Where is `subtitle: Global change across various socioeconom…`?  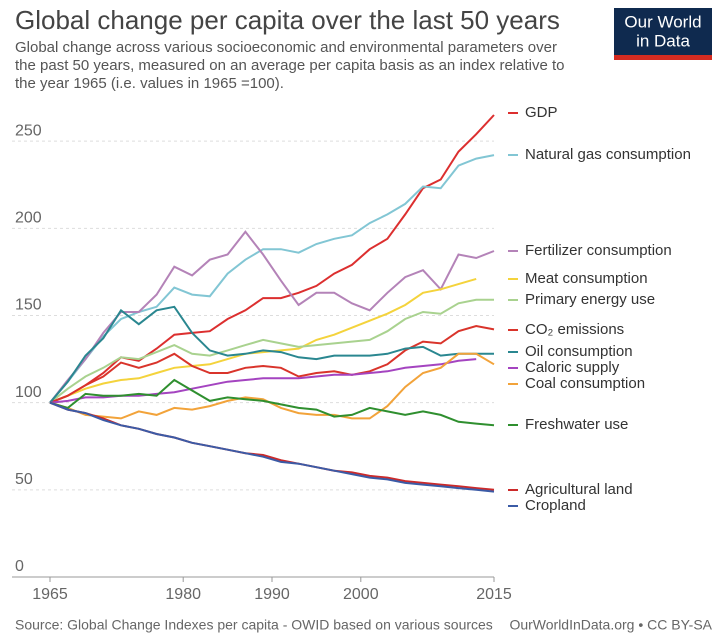
subtitle: Global change across various socioeconom… is located at coordinates (286, 47).